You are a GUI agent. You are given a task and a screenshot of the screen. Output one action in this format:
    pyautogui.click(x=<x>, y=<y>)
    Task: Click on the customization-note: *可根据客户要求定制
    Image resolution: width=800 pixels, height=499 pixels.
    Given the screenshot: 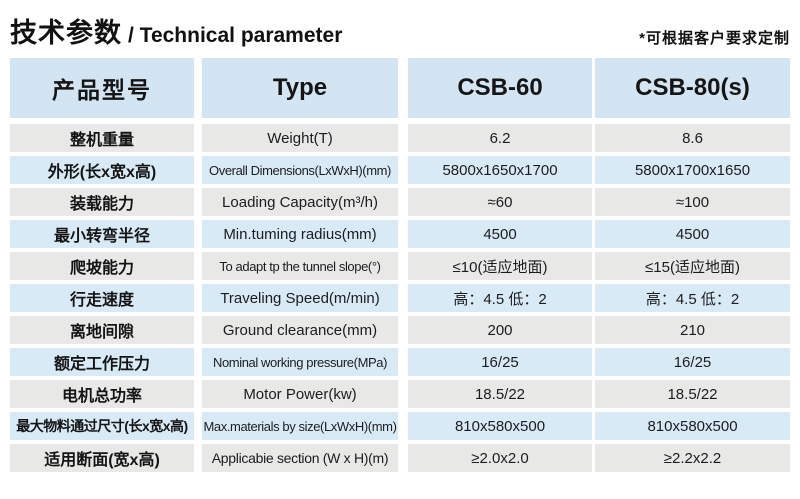 What is the action you would take?
    pyautogui.click(x=714, y=38)
    